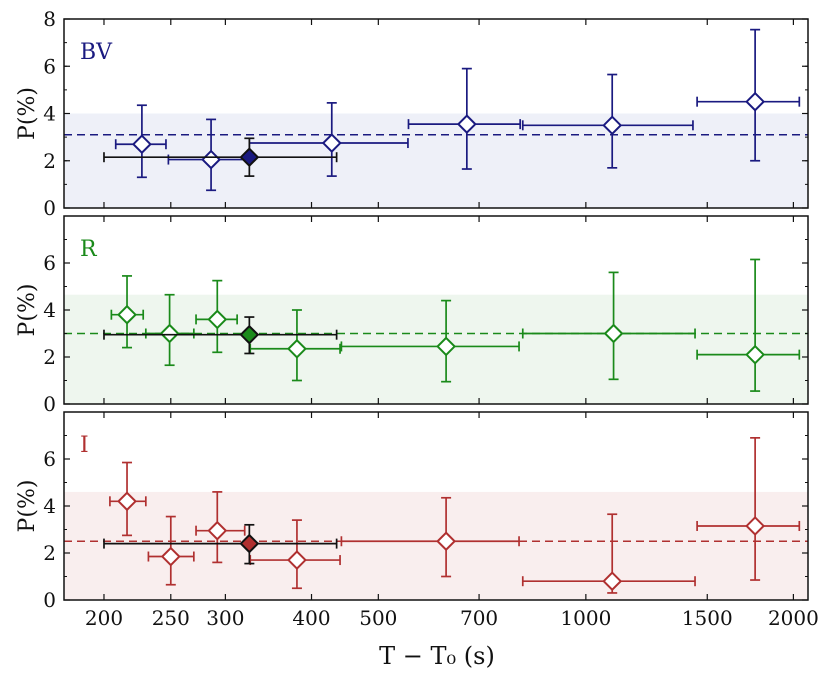 The height and width of the screenshot is (683, 830). What do you see at coordinates (378, 618) in the screenshot?
I see `x-tick-label: 500` at bounding box center [378, 618].